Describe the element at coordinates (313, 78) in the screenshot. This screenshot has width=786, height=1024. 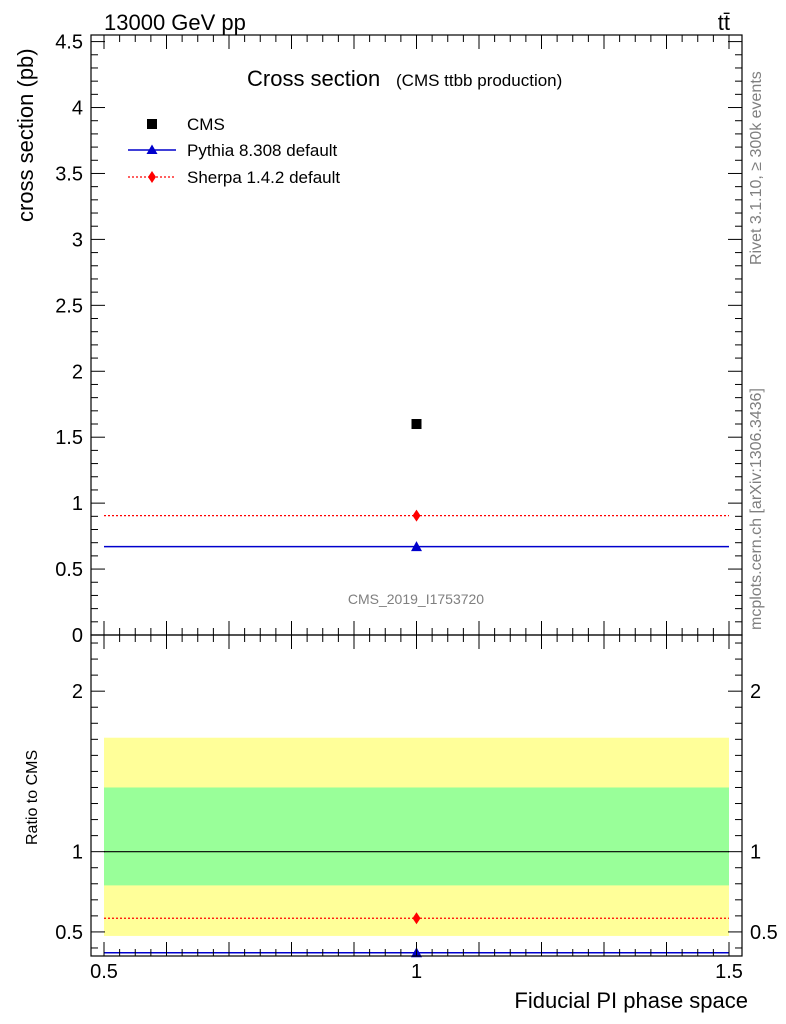
I see `chart-title: Cross section` at that location.